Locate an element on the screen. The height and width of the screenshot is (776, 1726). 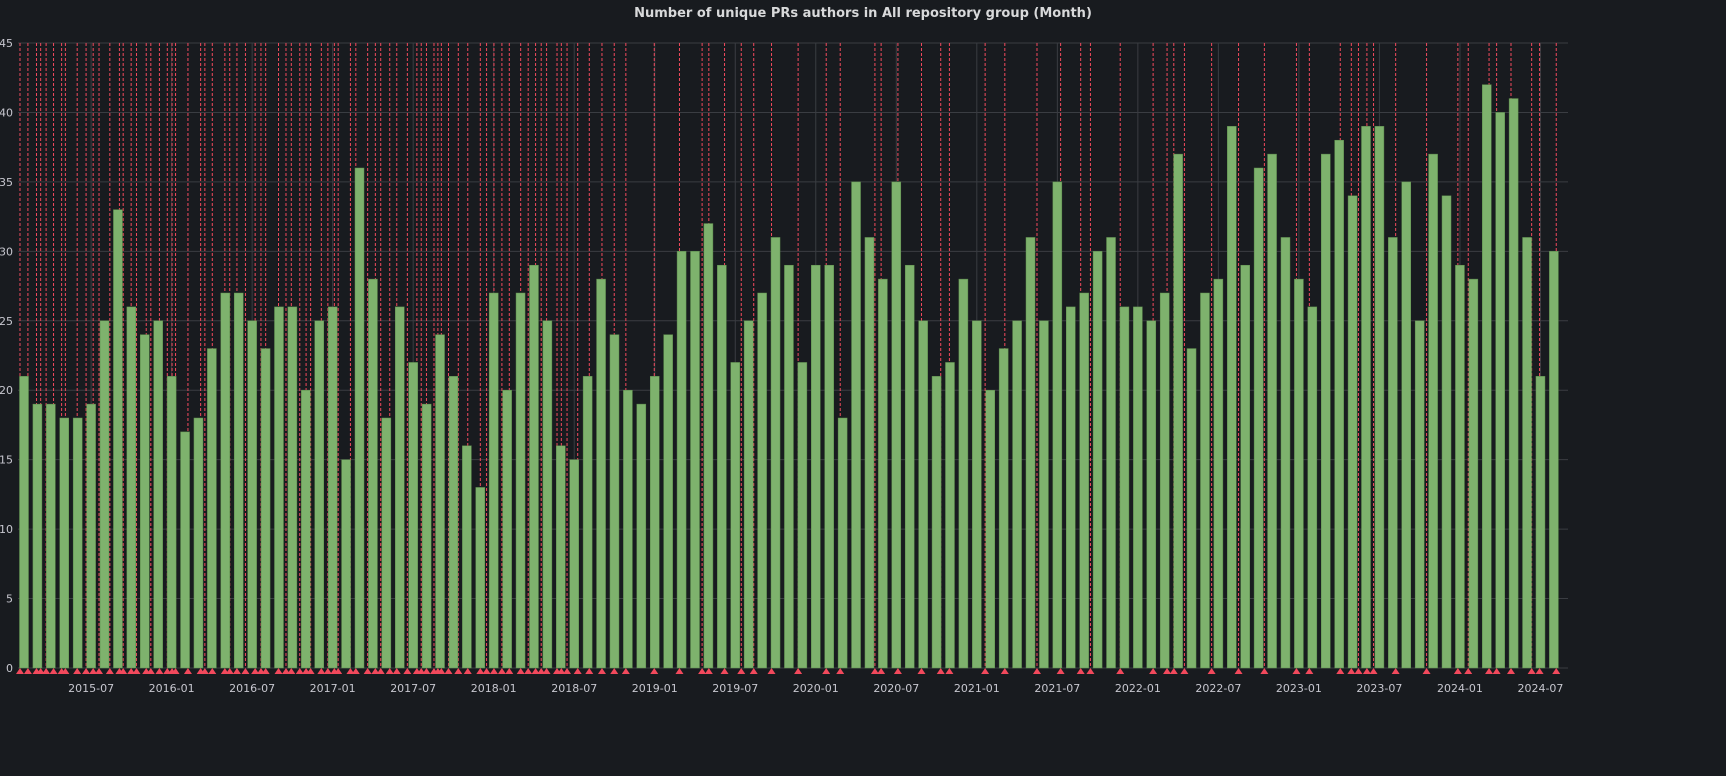
y-tick-label: 0 is located at coordinates (9, 668).